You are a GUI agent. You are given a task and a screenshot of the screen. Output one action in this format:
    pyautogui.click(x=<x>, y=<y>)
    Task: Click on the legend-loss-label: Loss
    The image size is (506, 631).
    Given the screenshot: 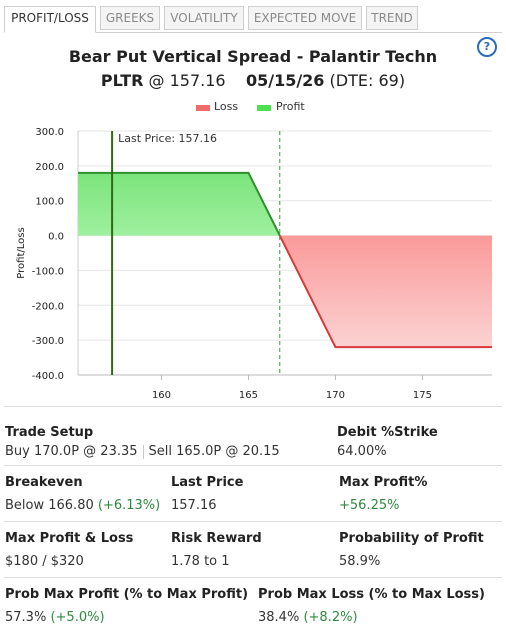 What is the action you would take?
    pyautogui.click(x=226, y=106)
    